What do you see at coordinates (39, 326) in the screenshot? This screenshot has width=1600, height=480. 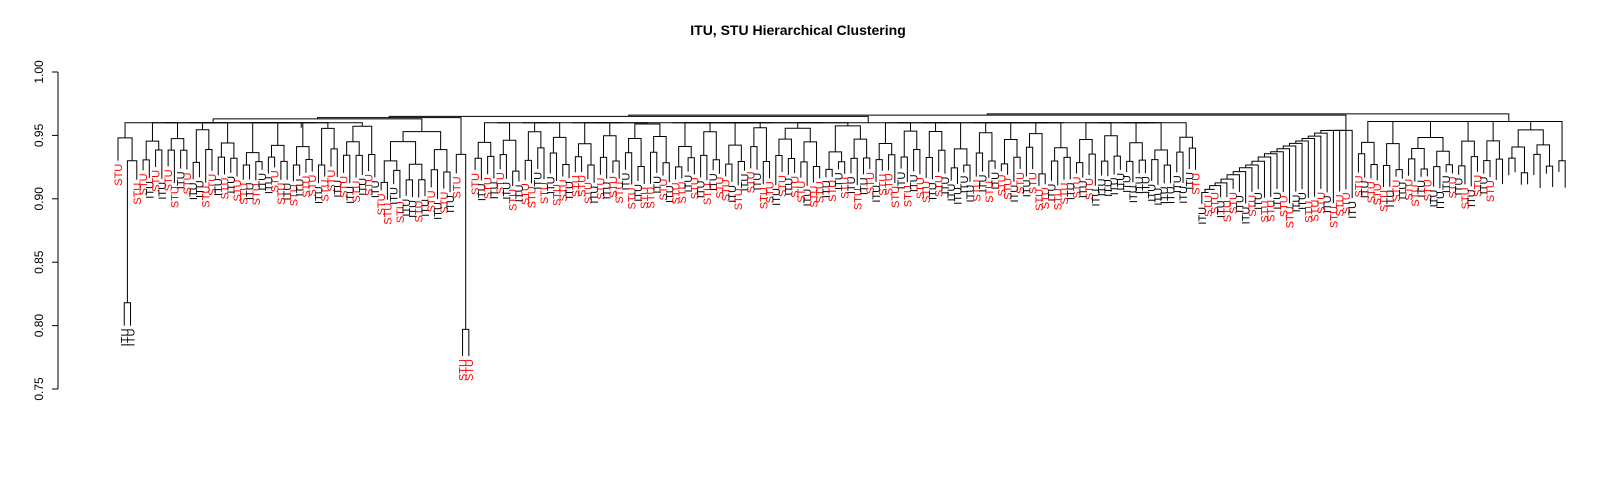 I see `y-tick-label: 0.80` at bounding box center [39, 326].